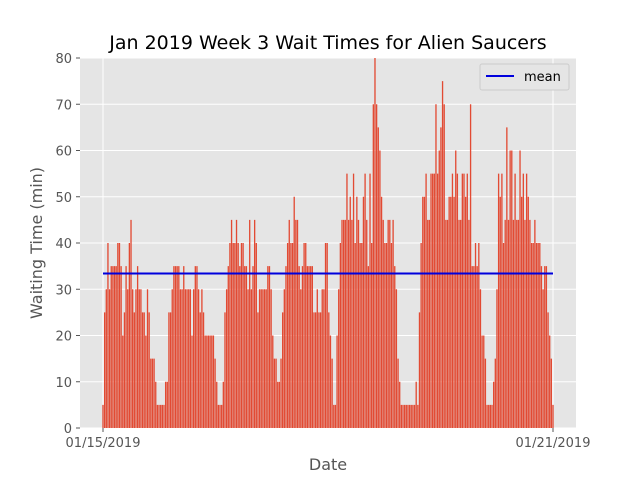  I want to click on legend-box, so click(524, 77).